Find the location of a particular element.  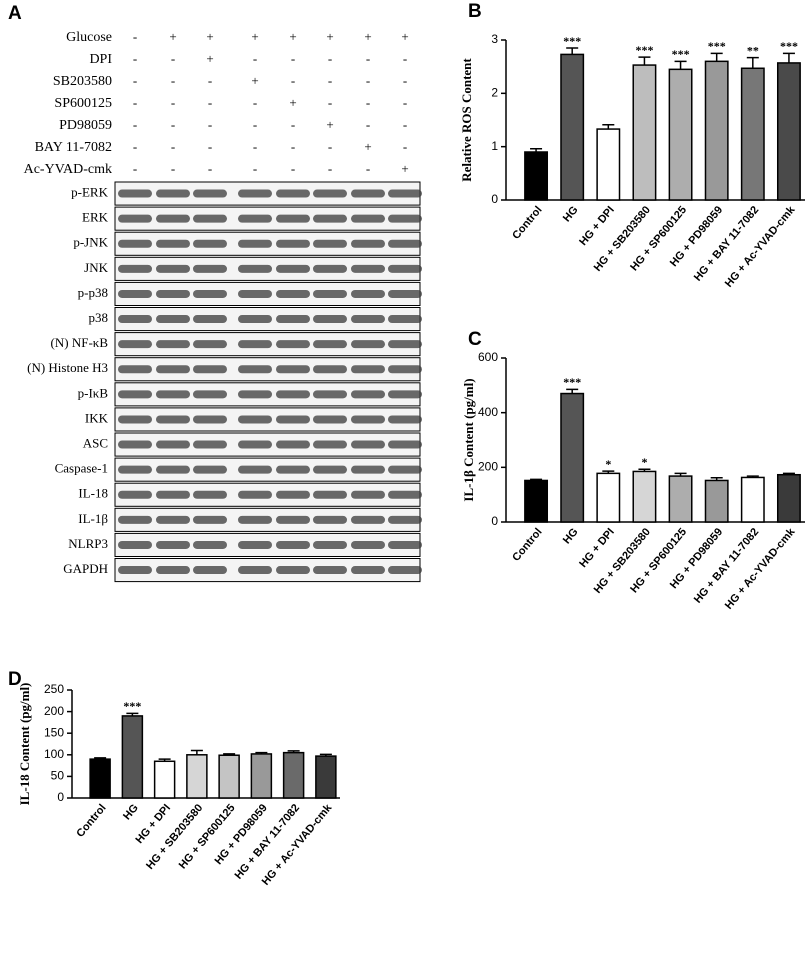

protein-label: GAPDH is located at coordinates (85, 568).